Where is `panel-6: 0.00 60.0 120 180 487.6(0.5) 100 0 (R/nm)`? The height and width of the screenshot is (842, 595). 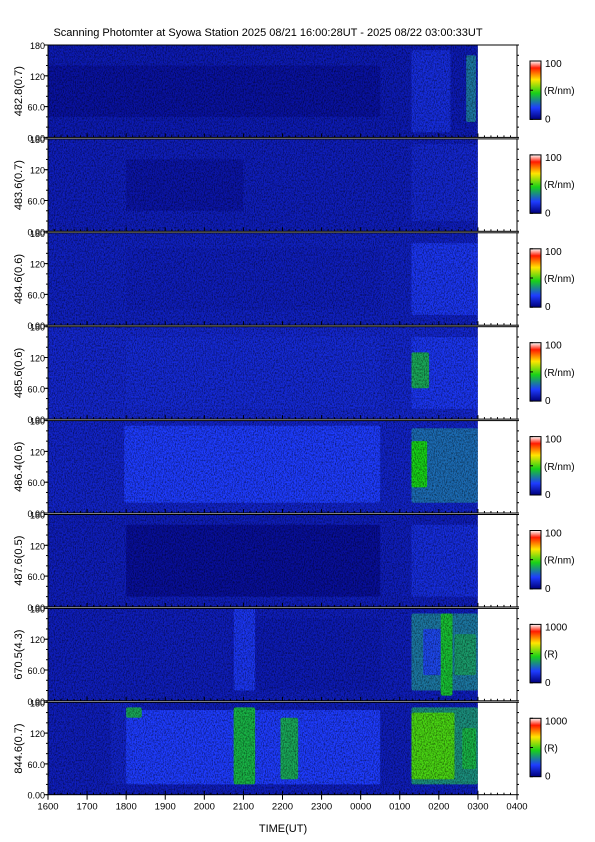 panel-6: 0.00 60.0 120 180 487.6(0.5) 100 0 (R/nm) is located at coordinates (294, 562).